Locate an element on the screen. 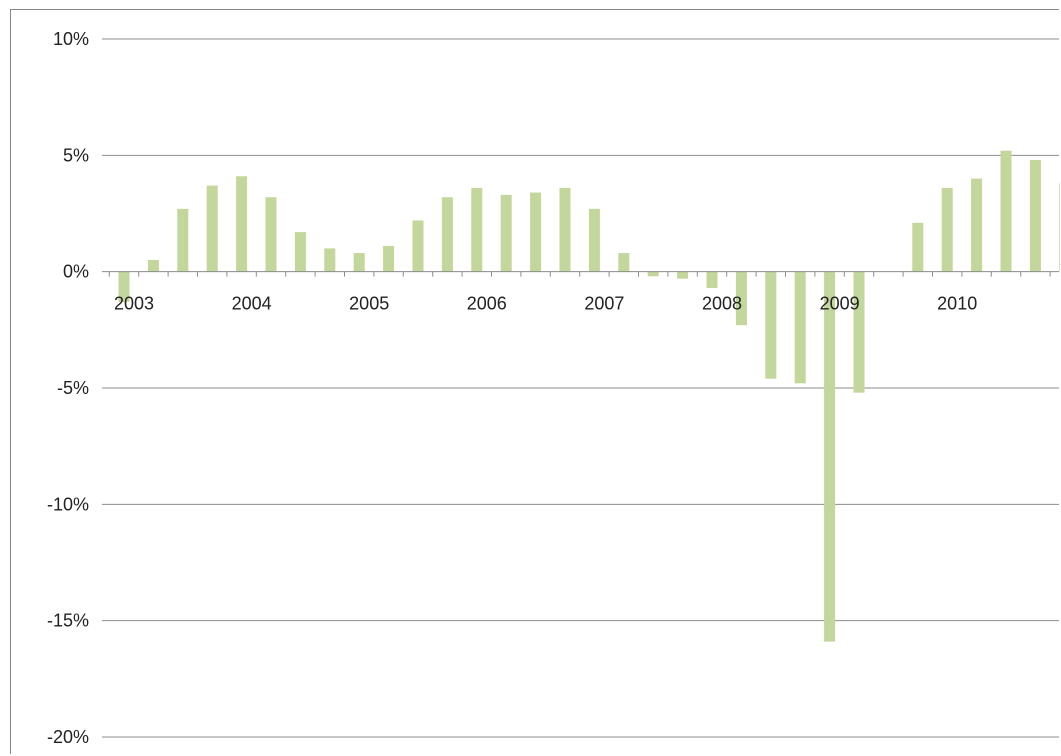  x-year-label: 2006 is located at coordinates (487, 304).